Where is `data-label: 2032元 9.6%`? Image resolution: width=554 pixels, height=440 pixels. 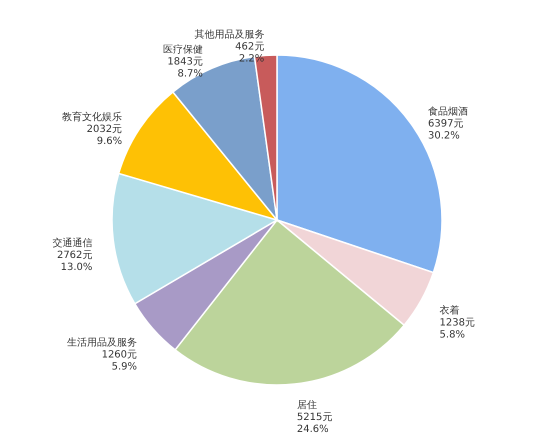 data-label: 2032元 9.6% is located at coordinates (104, 135).